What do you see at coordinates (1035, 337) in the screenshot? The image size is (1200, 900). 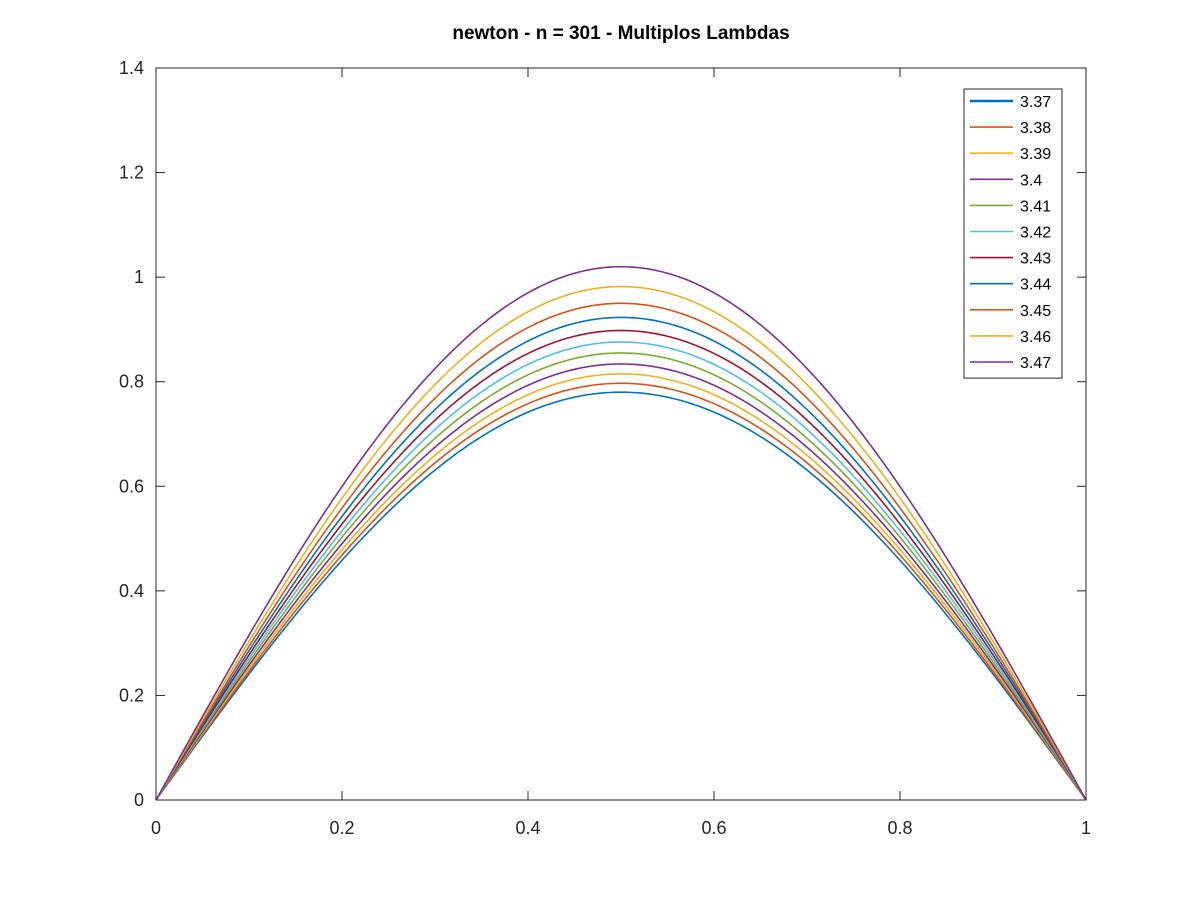 I see `legend-label-9: 3.46` at bounding box center [1035, 337].